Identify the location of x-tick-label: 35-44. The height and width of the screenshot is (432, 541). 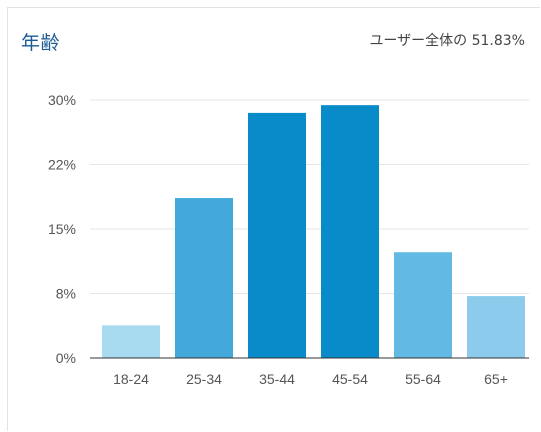
(277, 379).